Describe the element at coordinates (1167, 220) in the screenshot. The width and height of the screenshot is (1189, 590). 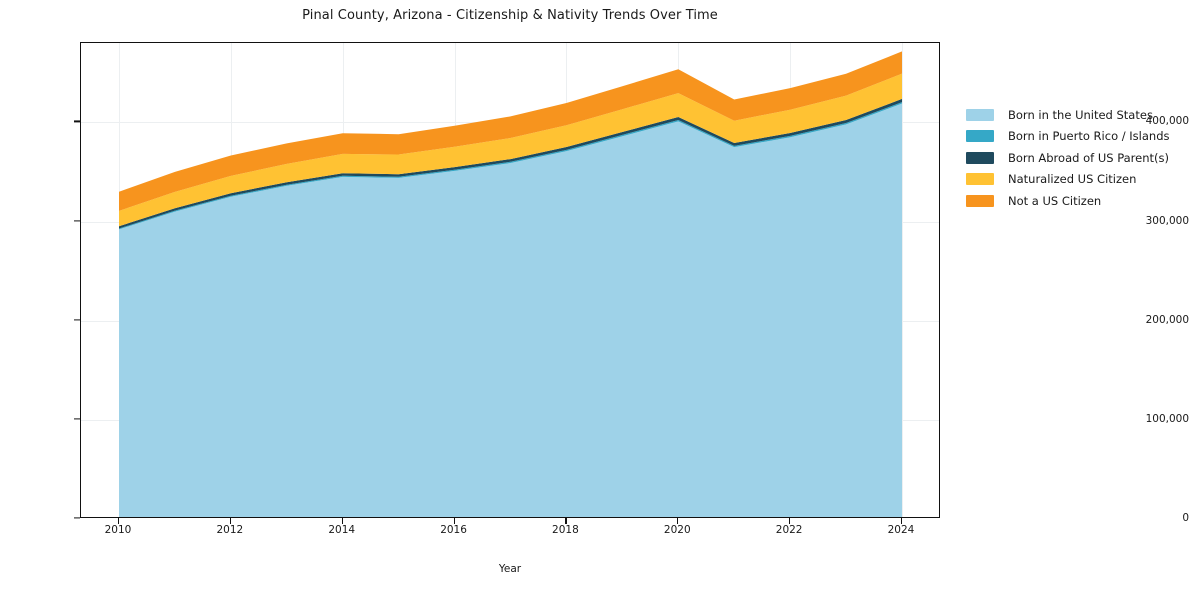
I see `y-axis-tick-label: 300,000` at that location.